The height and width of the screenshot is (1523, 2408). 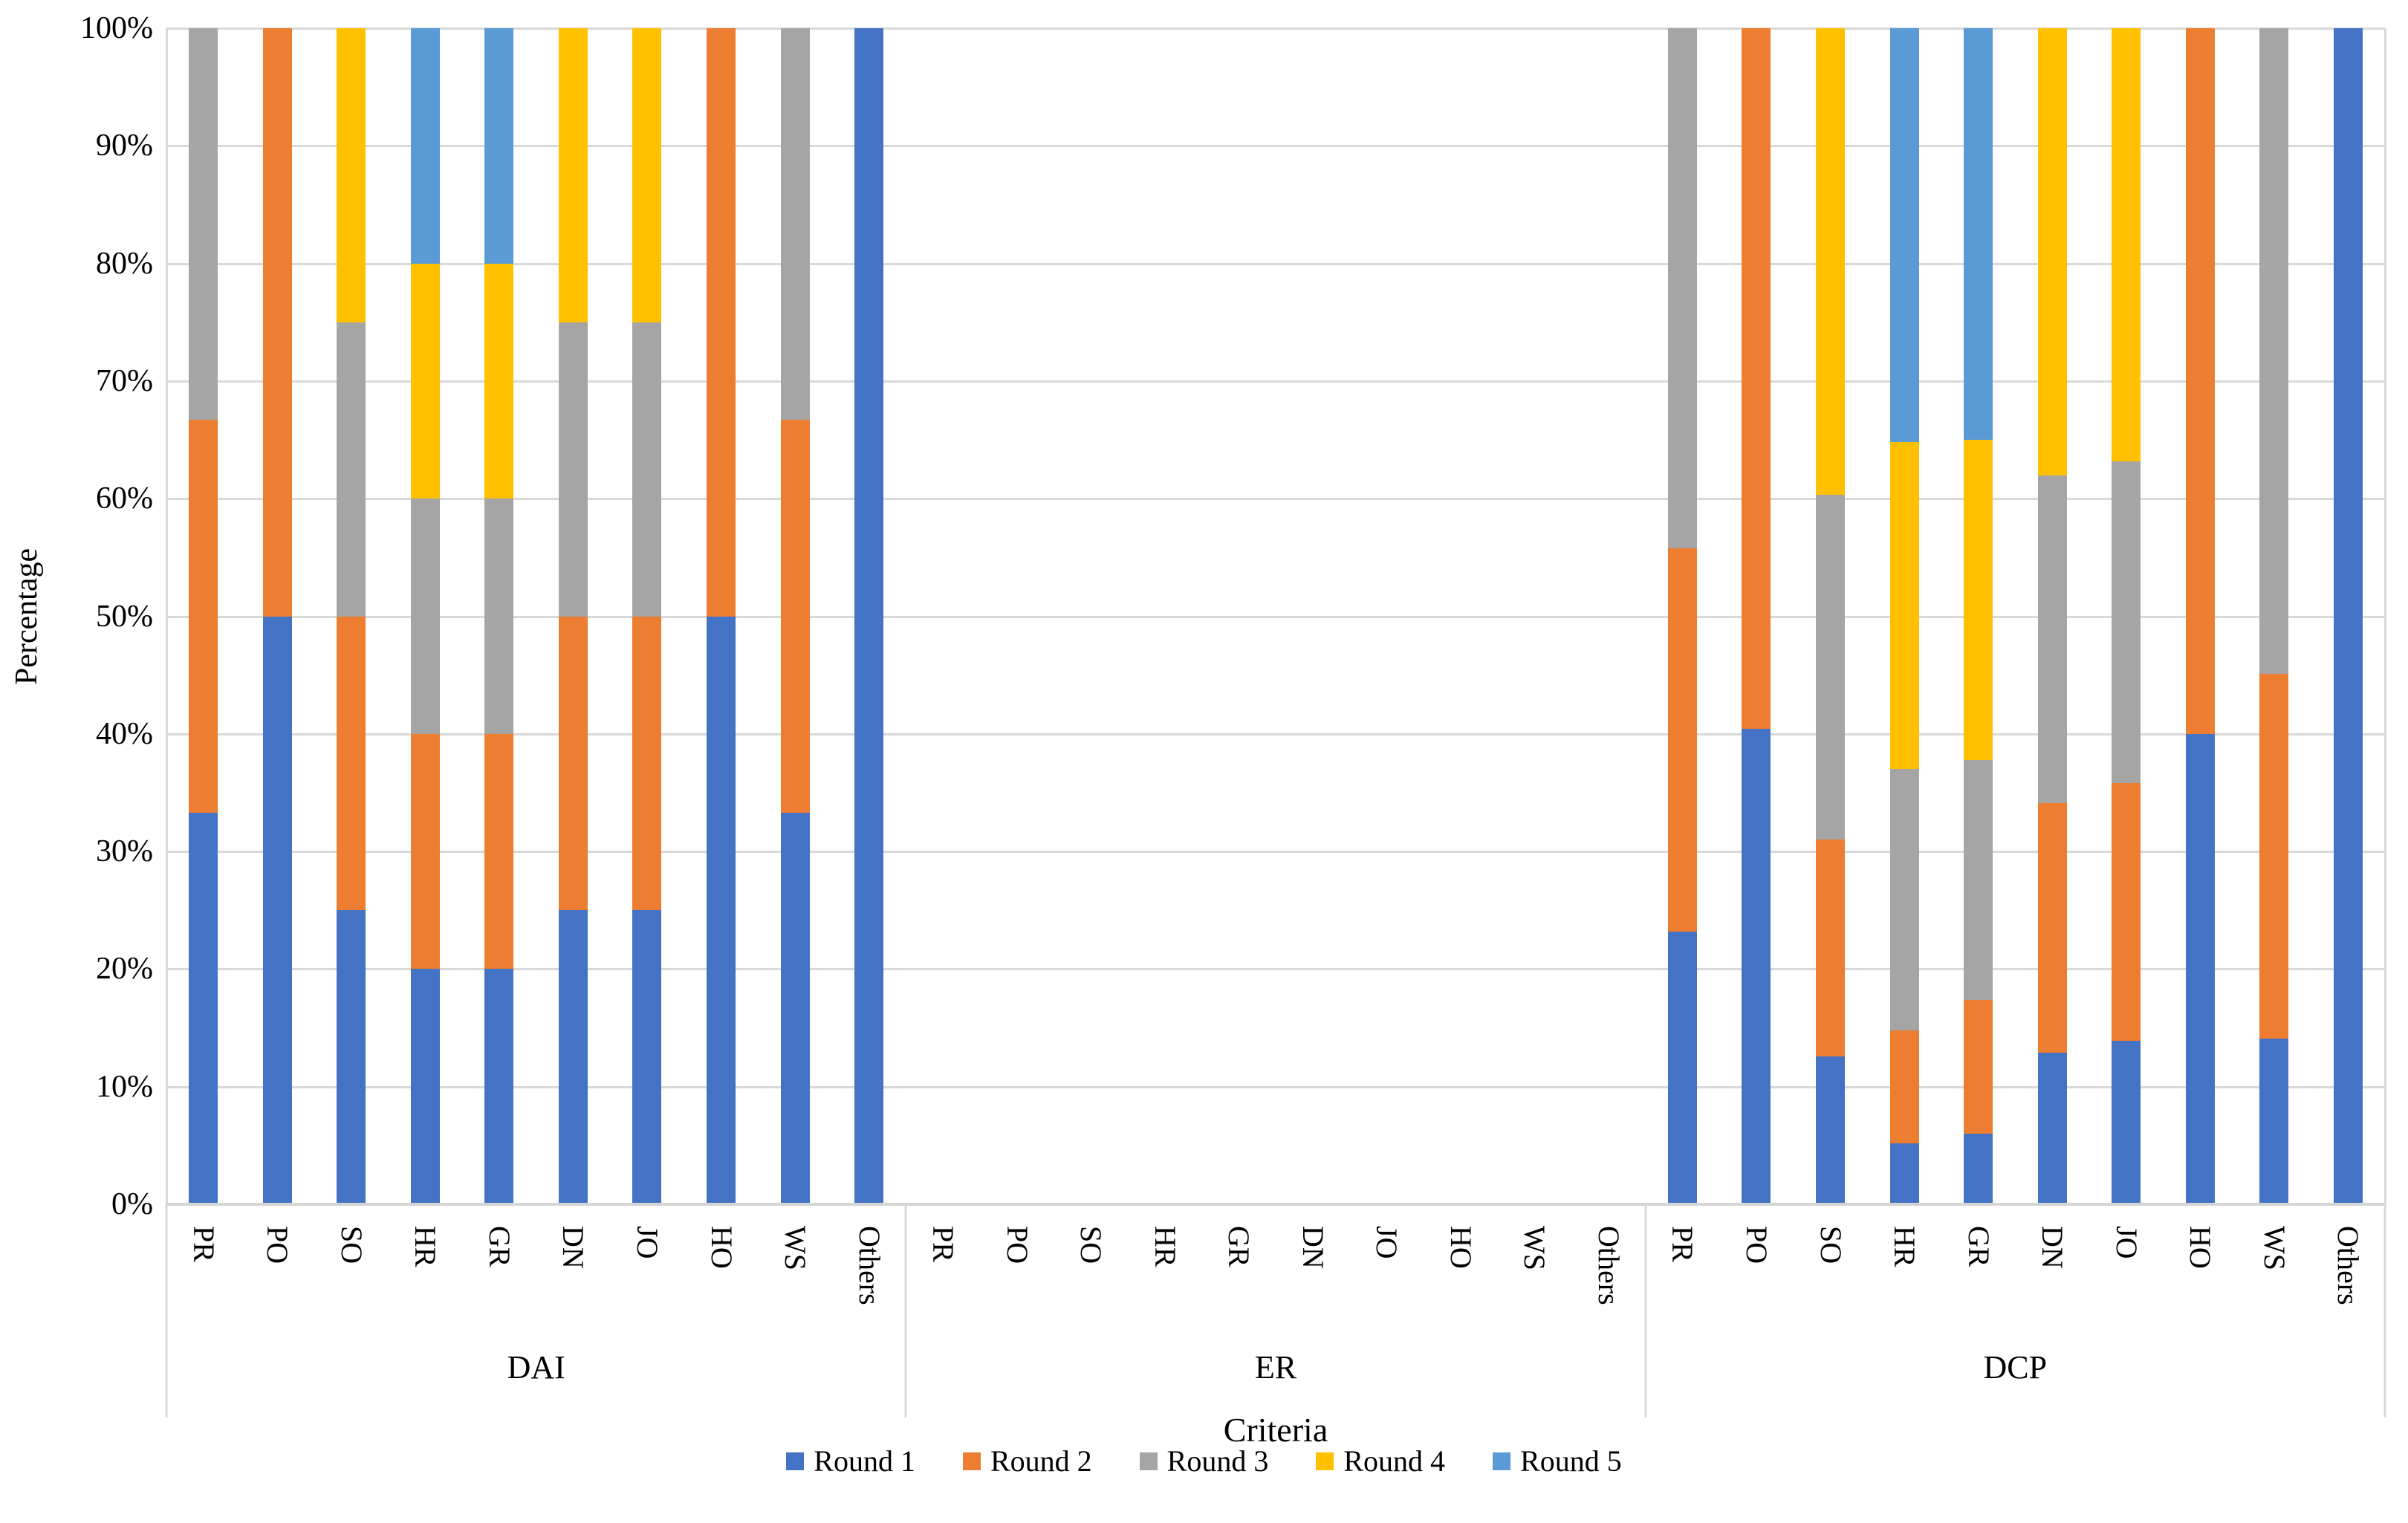 I want to click on y-axis-tick-label: 20%, so click(x=124, y=970).